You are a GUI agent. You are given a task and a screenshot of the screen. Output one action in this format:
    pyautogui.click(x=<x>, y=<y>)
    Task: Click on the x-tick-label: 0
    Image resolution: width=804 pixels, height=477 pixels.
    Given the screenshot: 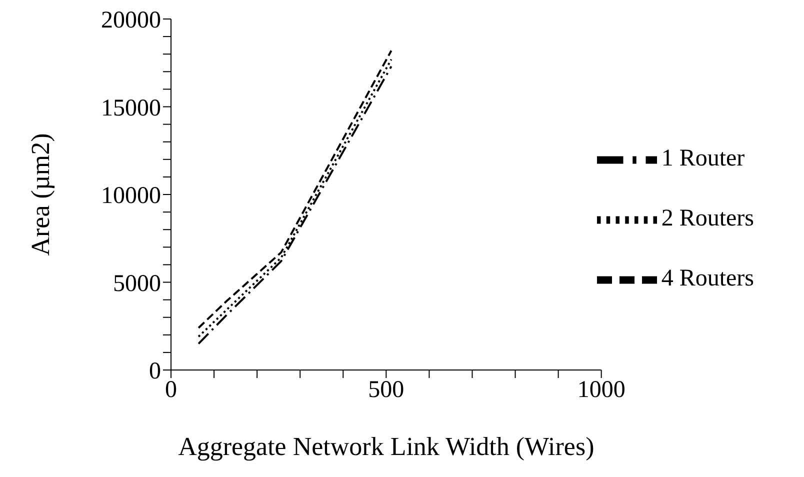 What is the action you would take?
    pyautogui.click(x=171, y=390)
    